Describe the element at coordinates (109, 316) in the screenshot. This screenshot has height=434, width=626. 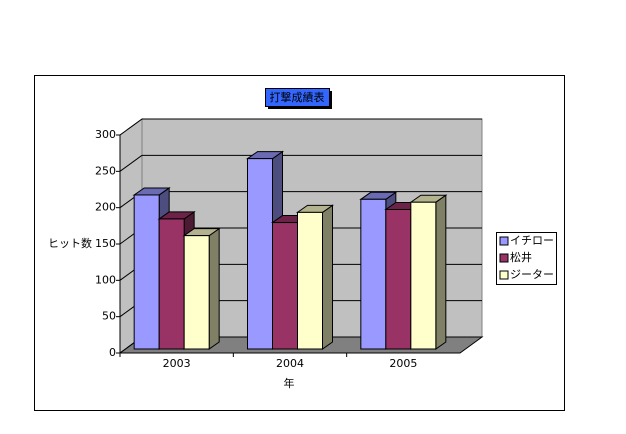
I see `y-tick-label: 50` at that location.